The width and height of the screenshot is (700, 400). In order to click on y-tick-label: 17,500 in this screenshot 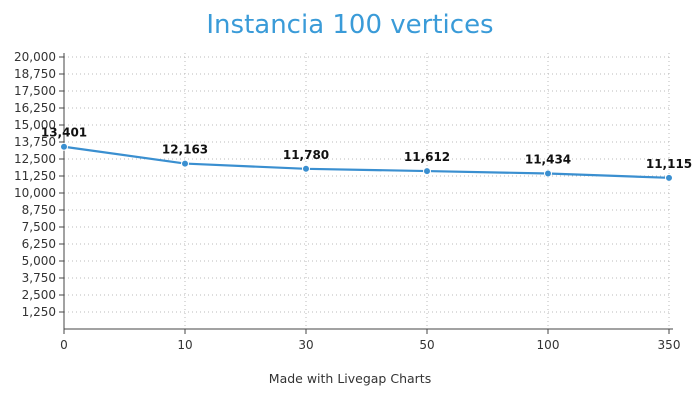, I will do `click(35, 91)`.